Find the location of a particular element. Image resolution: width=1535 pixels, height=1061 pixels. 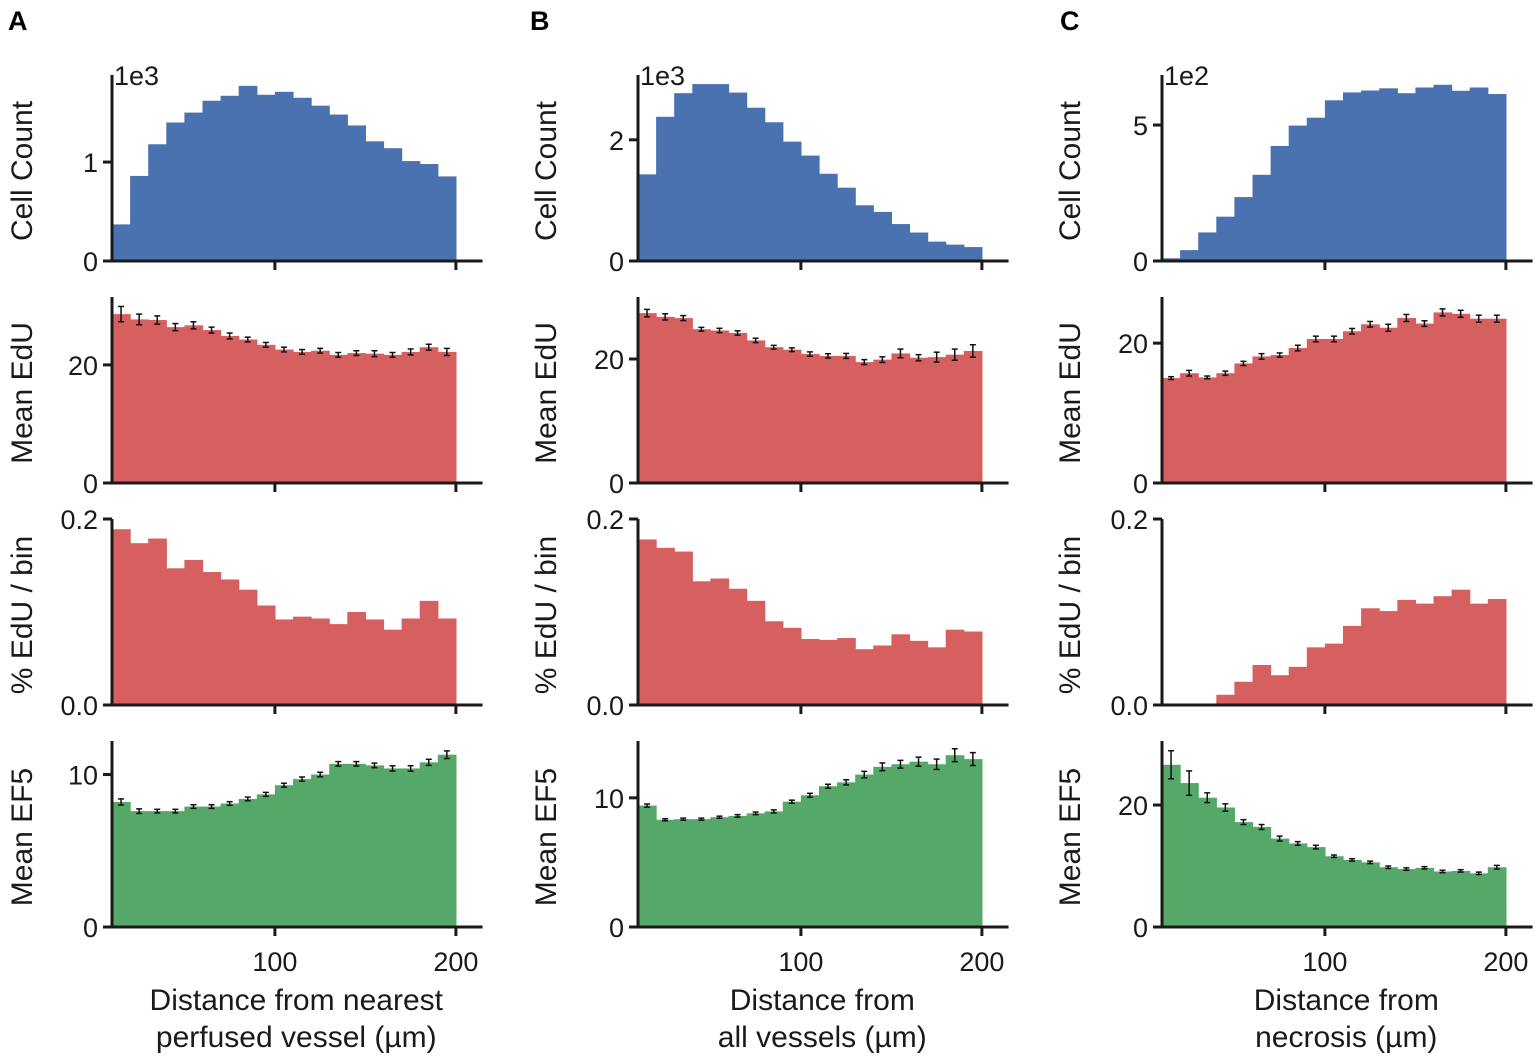

panel-label: A is located at coordinates (18, 21).